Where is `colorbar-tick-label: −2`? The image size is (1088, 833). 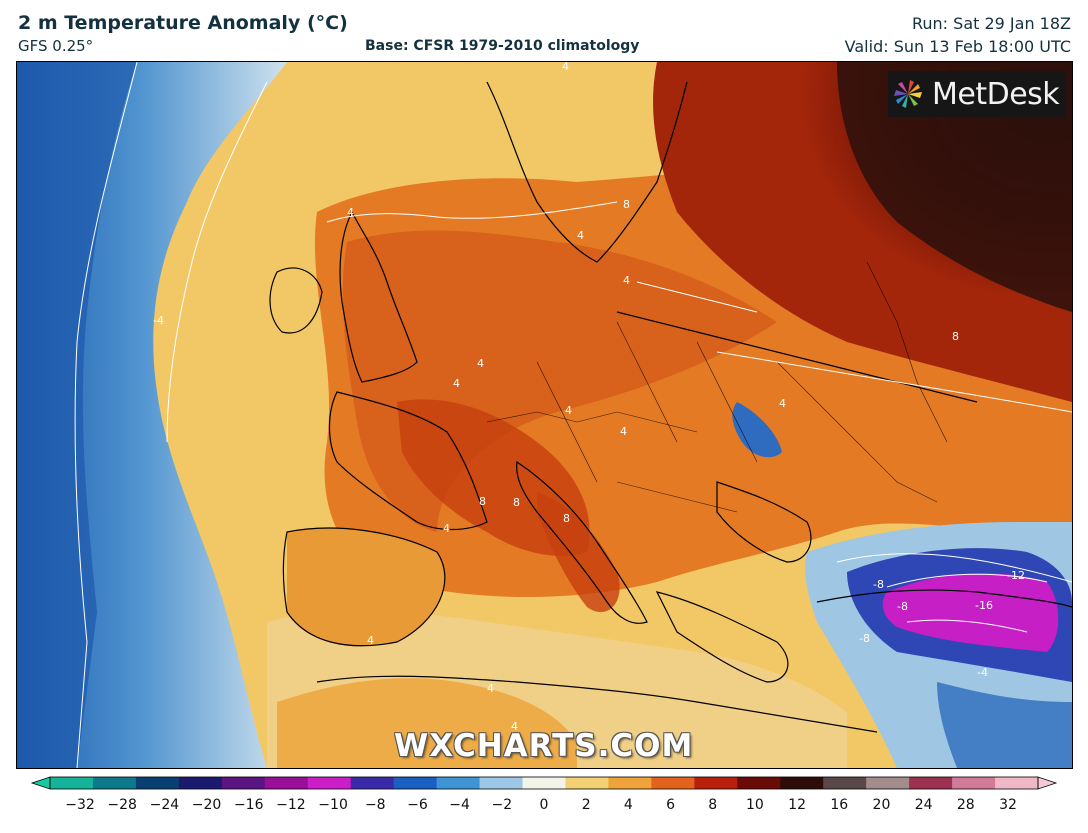 colorbar-tick-label: −2 is located at coordinates (502, 805).